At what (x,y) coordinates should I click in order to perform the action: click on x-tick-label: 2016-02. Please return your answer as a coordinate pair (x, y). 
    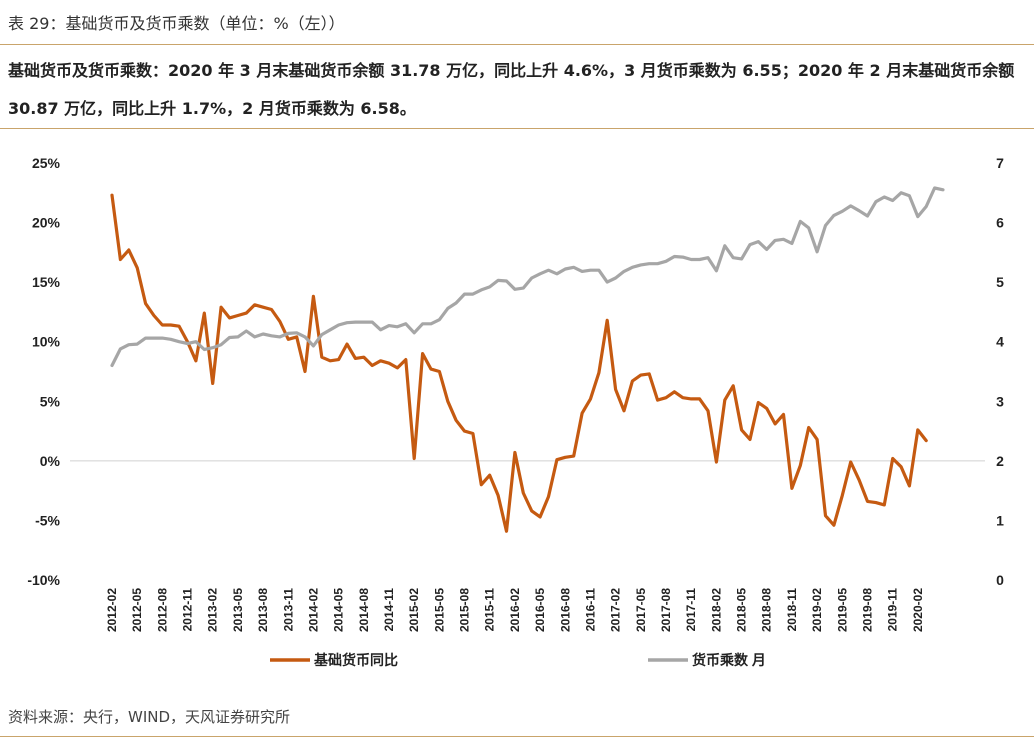
    Looking at the image, I should click on (515, 610).